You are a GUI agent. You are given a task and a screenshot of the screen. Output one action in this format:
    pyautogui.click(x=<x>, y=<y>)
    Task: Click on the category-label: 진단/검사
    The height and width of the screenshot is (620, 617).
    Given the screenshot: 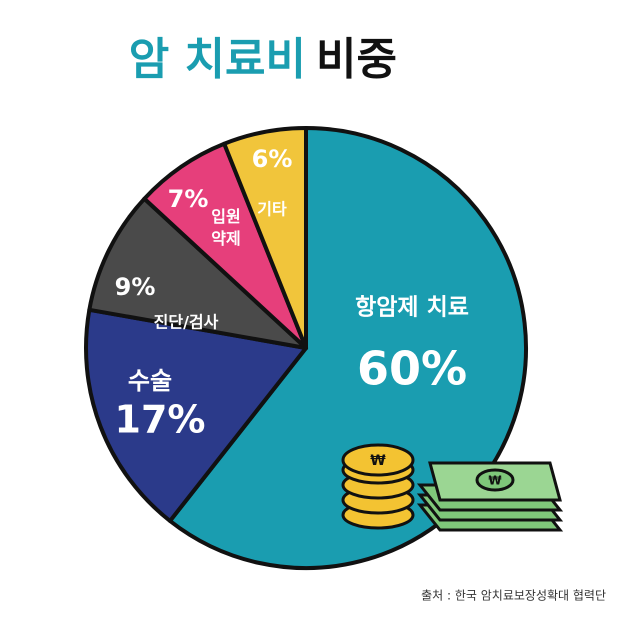 What is the action you would take?
    pyautogui.click(x=186, y=322)
    